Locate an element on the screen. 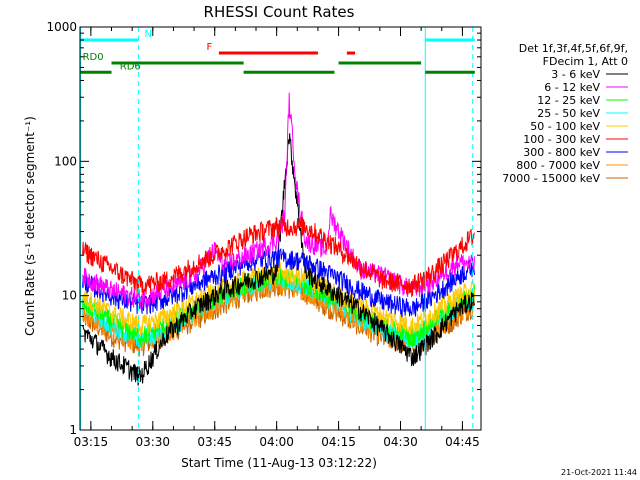  timestamp-stamp: 21-Oct-2021 11:44 is located at coordinates (599, 472).